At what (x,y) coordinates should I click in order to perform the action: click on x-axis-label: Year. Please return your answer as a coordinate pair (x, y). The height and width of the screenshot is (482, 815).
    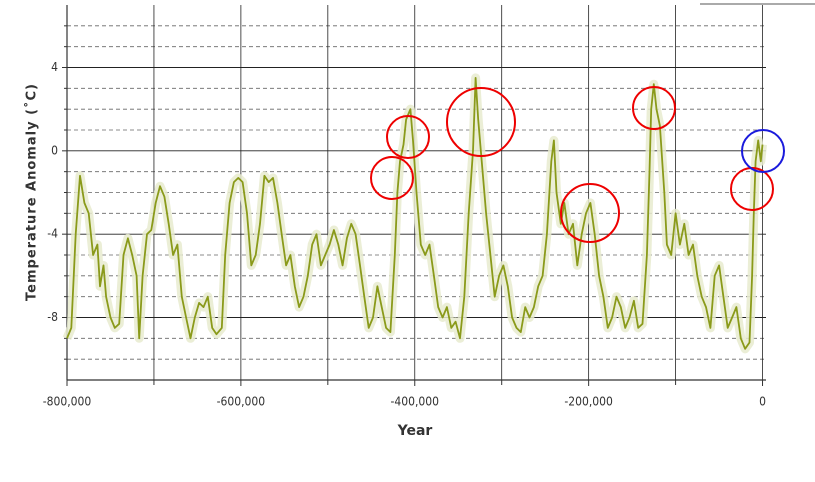
    Looking at the image, I should click on (415, 431).